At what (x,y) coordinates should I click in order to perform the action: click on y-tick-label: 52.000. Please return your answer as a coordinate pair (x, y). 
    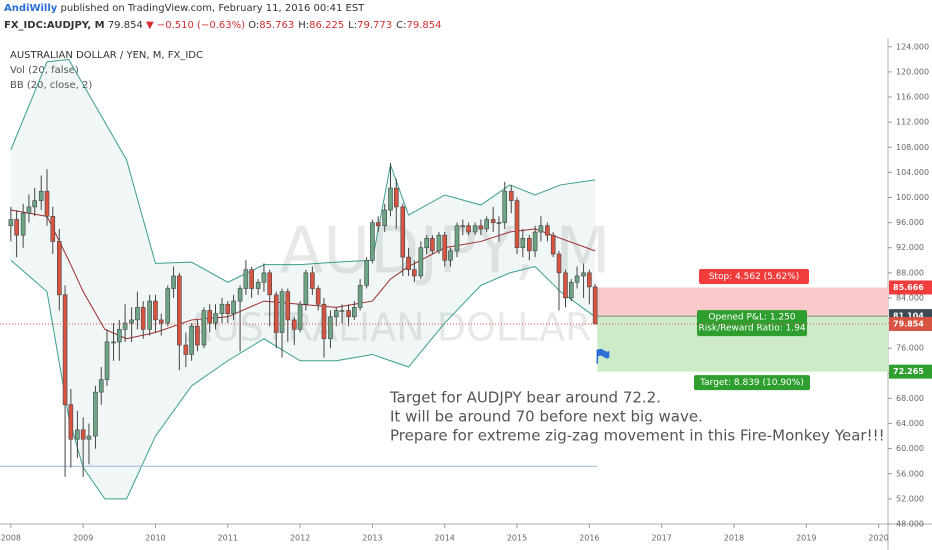
    Looking at the image, I should click on (910, 498).